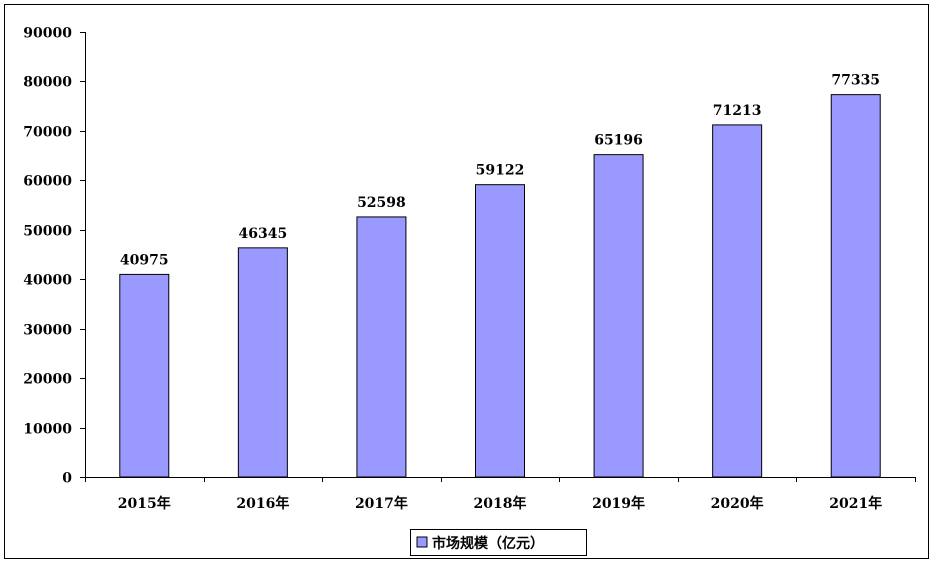  I want to click on data-label: 46345, so click(262, 234).